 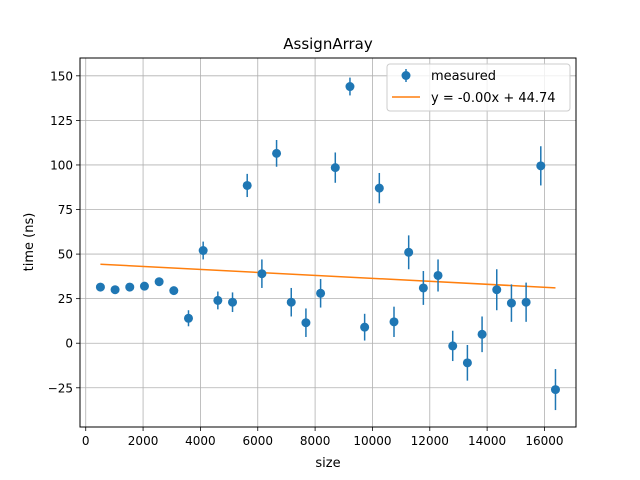 What do you see at coordinates (487, 441) in the screenshot?
I see `x-tick-label: 14000` at bounding box center [487, 441].